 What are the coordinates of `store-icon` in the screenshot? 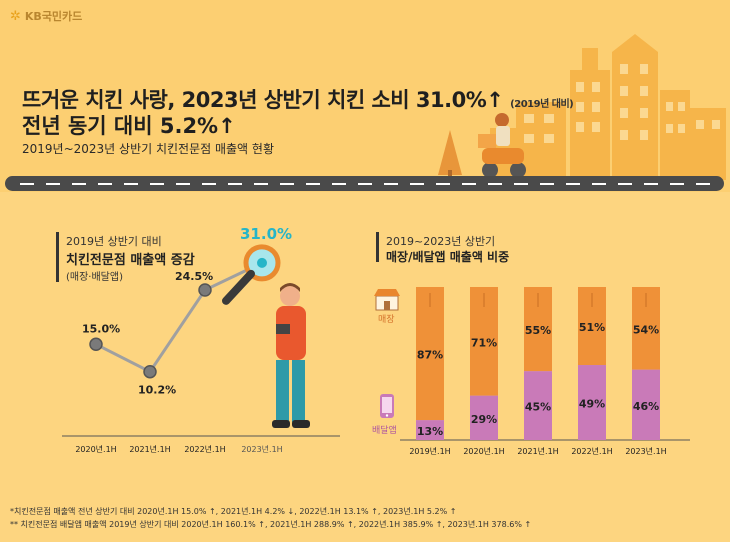 It's located at (387, 300).